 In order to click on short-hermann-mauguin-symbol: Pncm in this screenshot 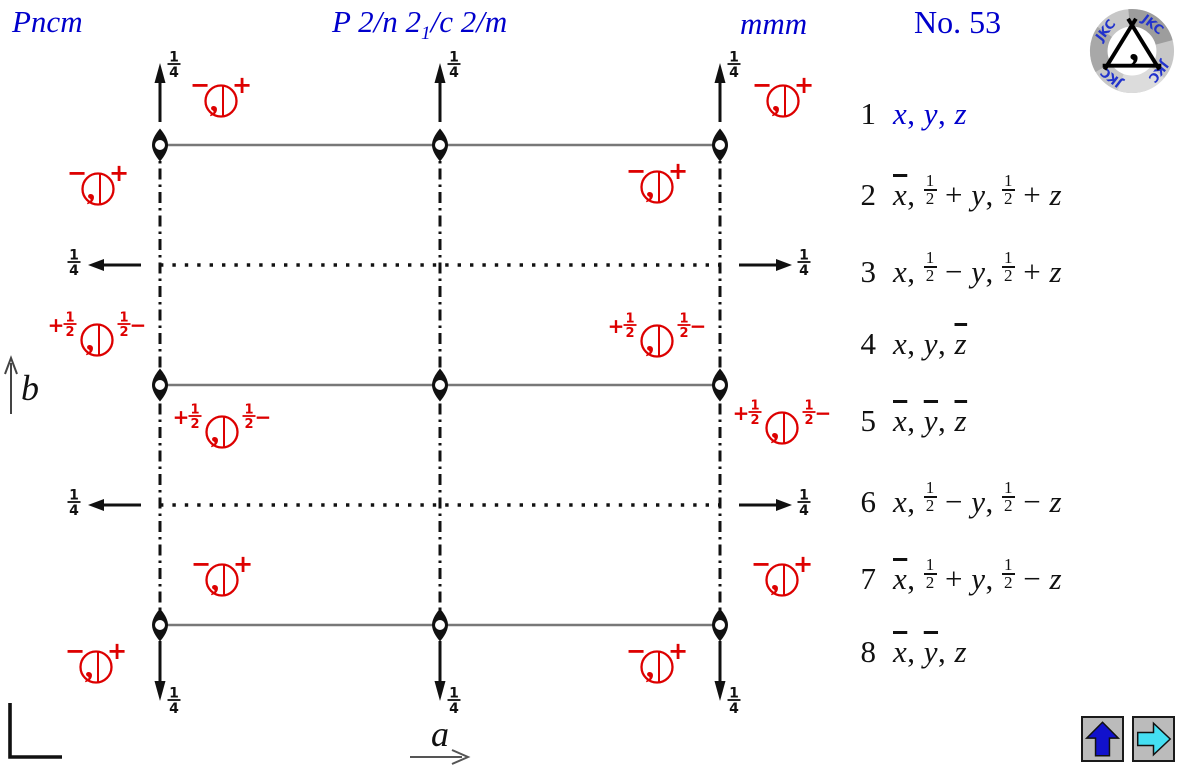, I will do `click(47, 21)`.